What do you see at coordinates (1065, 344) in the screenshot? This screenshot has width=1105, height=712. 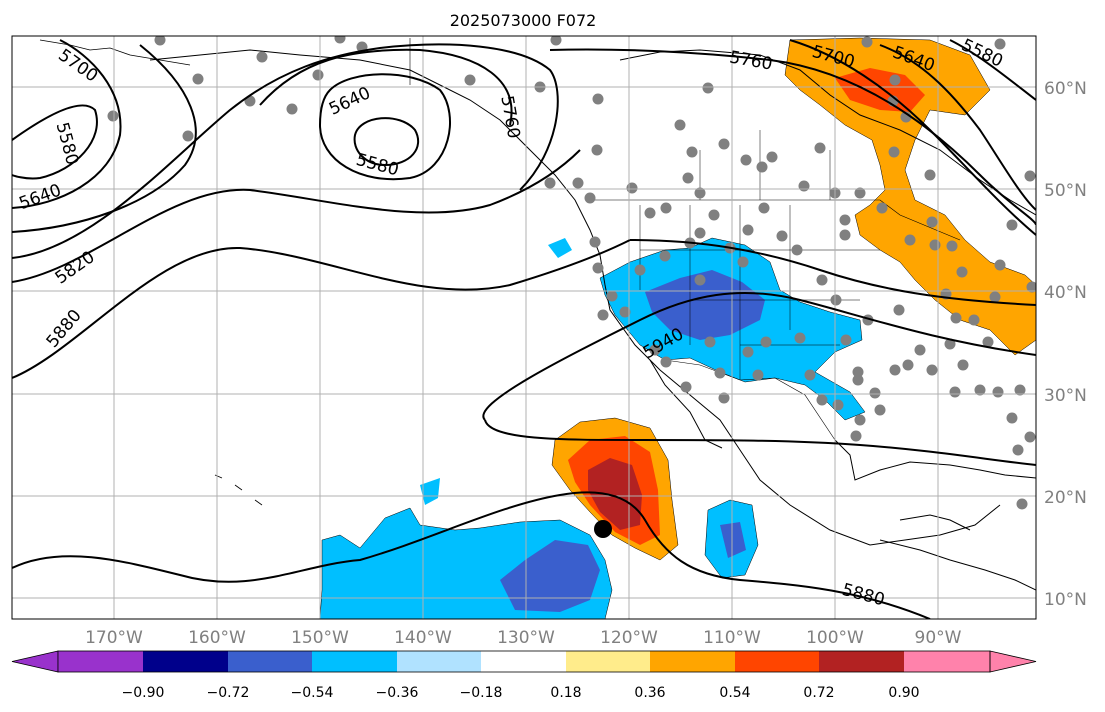 I see `latitude-axis: 60°N 50°N 40°N 30°N 20°N 10°N` at bounding box center [1065, 344].